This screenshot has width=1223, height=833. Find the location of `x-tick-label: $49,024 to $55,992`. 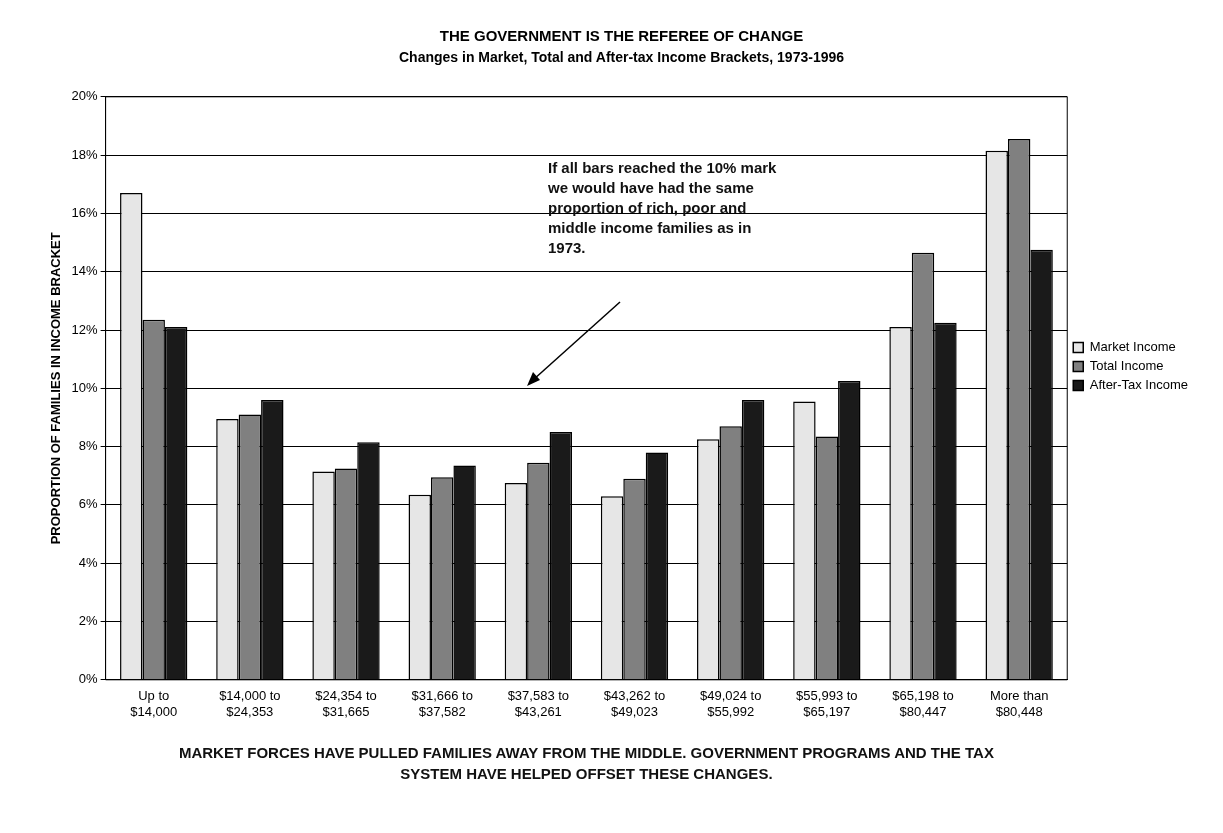

x-tick-label: $49,024 to $55,992 is located at coordinates (730, 703).